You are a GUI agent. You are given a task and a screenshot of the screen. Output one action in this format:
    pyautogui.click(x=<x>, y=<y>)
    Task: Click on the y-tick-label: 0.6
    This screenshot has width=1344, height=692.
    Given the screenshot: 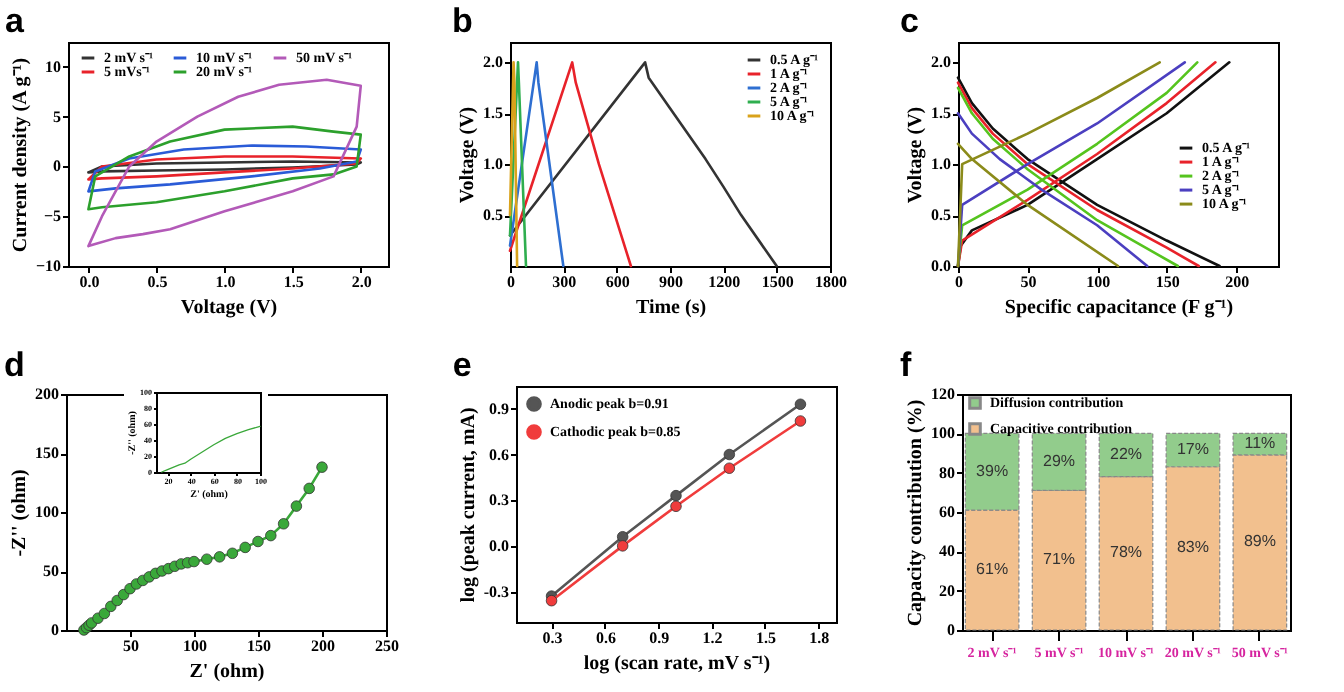 What is the action you would take?
    pyautogui.click(x=499, y=454)
    